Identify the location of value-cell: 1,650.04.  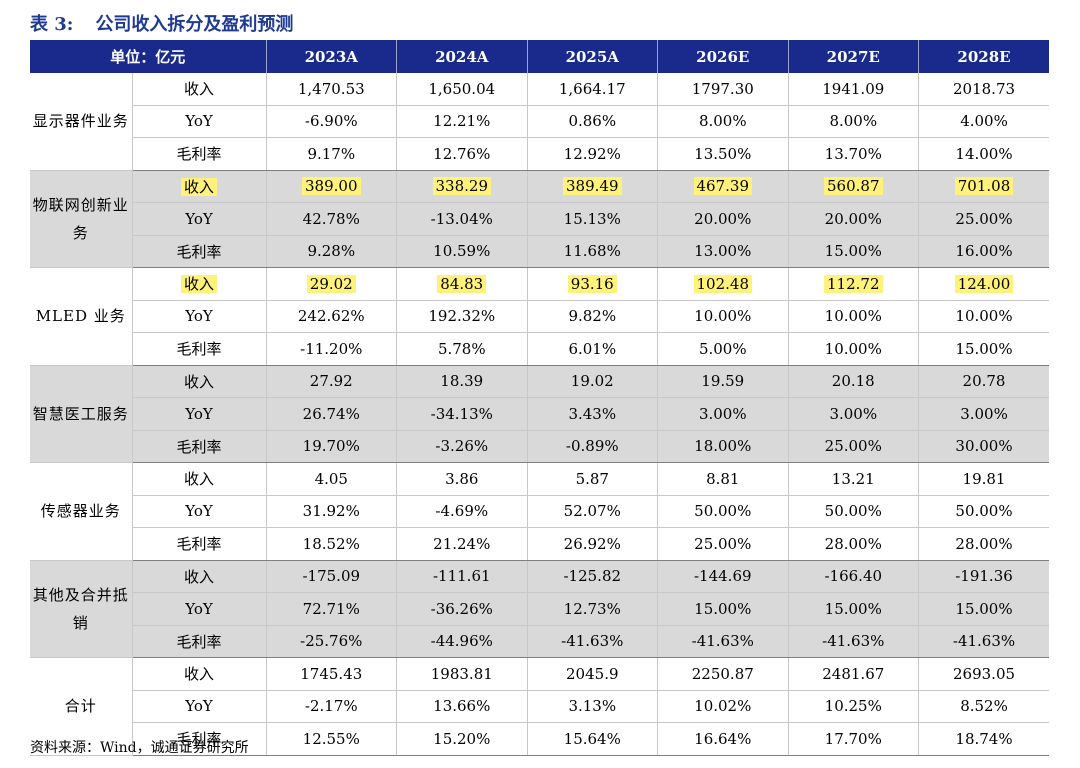
(462, 89).